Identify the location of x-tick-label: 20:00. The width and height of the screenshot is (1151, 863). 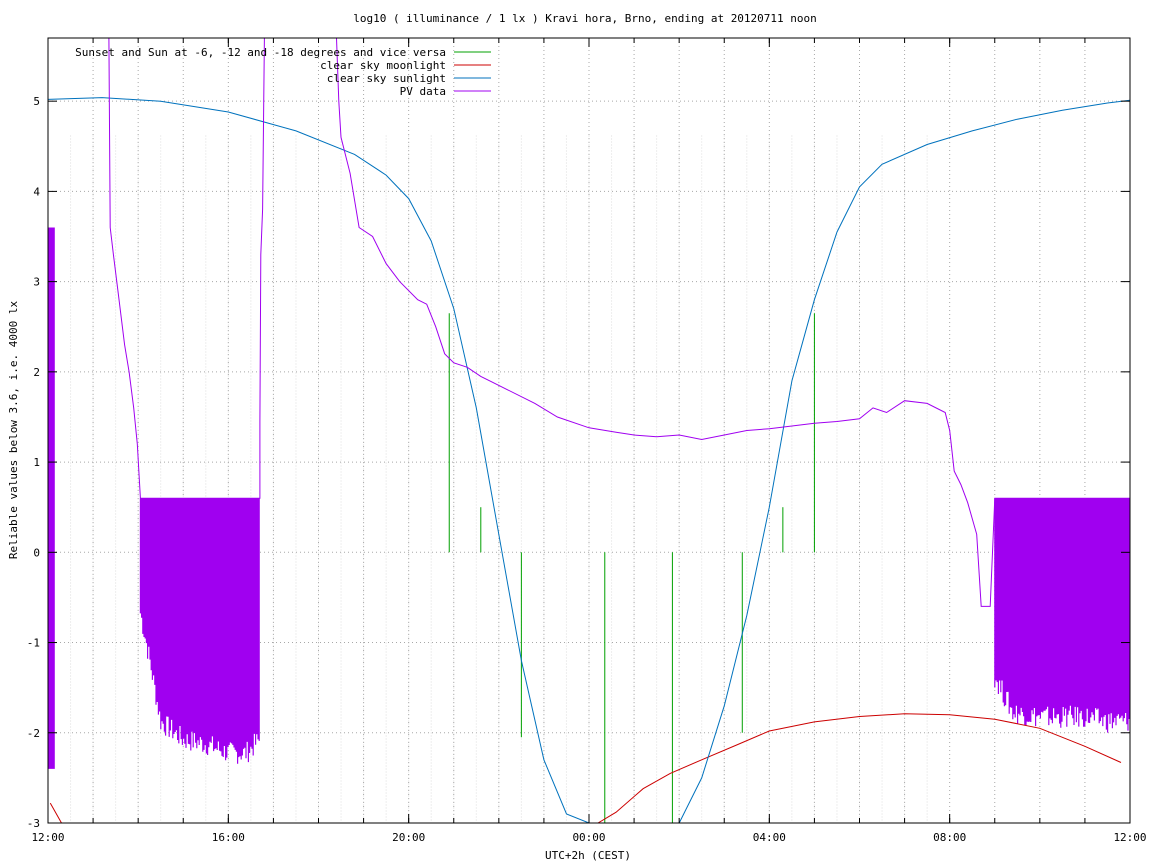
(408, 837).